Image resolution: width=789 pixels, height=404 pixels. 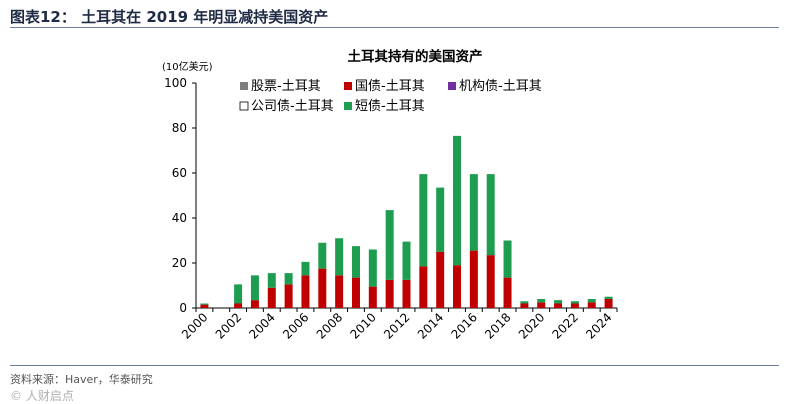 What do you see at coordinates (500, 86) in the screenshot?
I see `legend-label: 机构债-土耳其` at bounding box center [500, 86].